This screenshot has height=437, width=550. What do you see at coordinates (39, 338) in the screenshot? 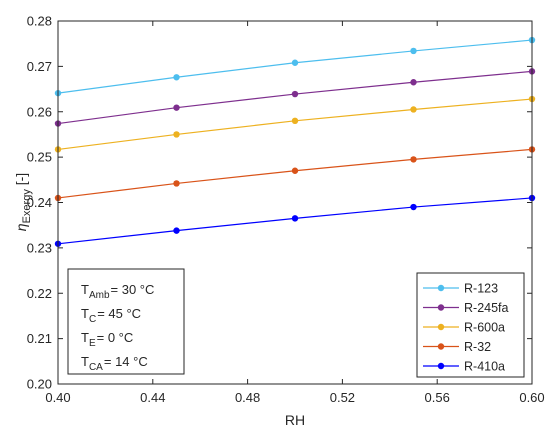
I see `y-tick-label: 0.21` at bounding box center [39, 338].